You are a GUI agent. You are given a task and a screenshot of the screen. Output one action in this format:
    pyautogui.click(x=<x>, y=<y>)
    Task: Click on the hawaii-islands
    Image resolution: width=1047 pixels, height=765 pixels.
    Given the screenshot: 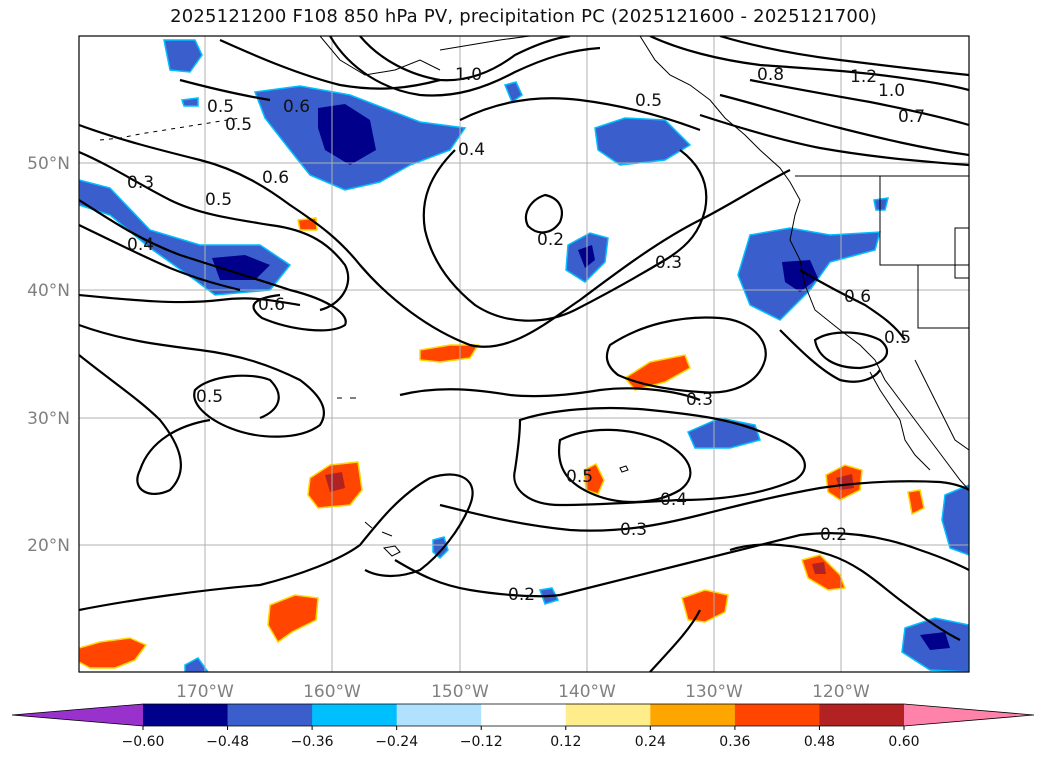 What is the action you would take?
    pyautogui.click(x=382, y=539)
    